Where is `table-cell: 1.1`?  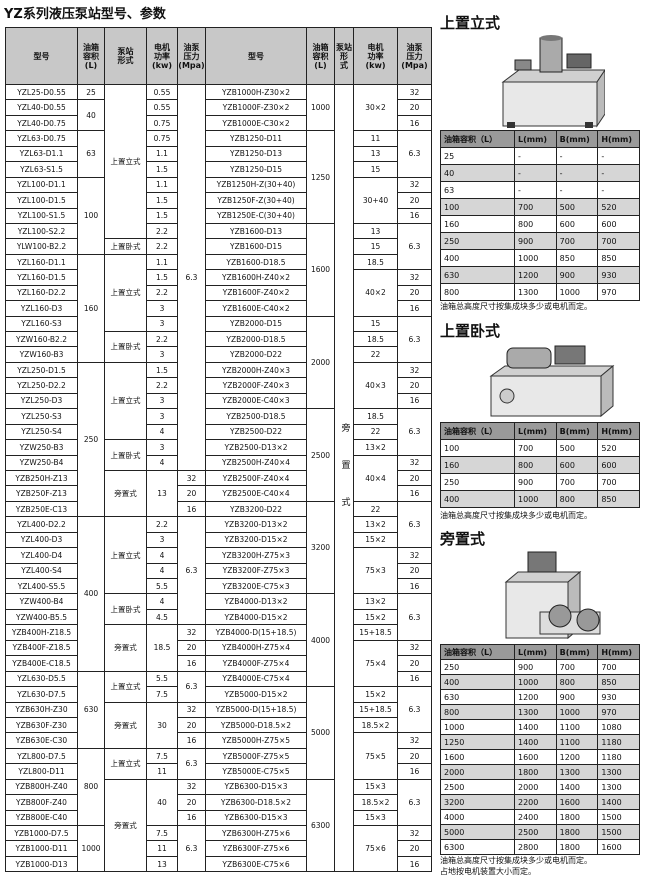 table-cell: 1.1 is located at coordinates (162, 154).